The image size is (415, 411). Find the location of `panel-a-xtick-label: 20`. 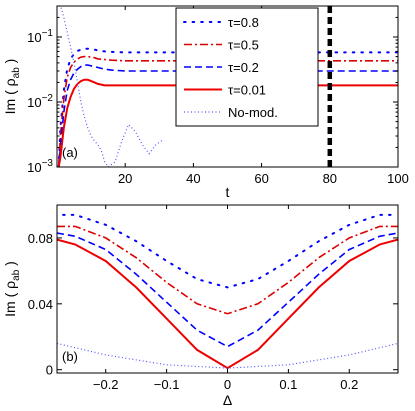

panel-a-xtick-label: 20 is located at coordinates (125, 178).